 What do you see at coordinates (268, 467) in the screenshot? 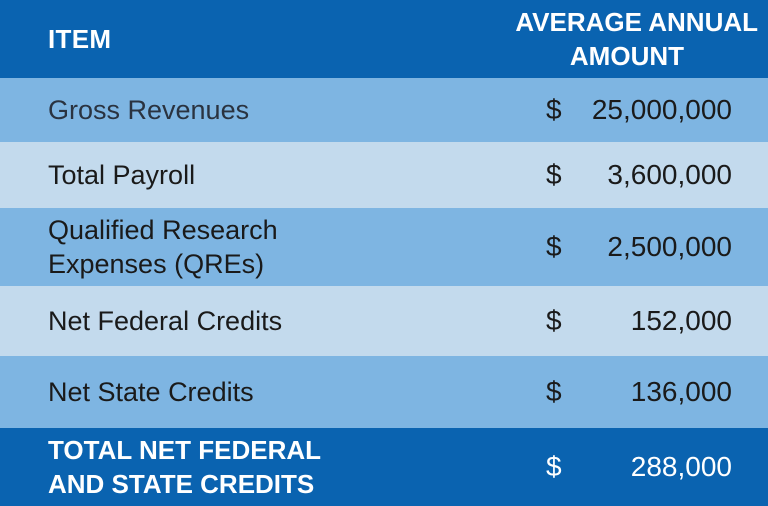
I see `total-item-label: TOTAL NET FEDERAL AND STATE CREDITS` at bounding box center [268, 467].